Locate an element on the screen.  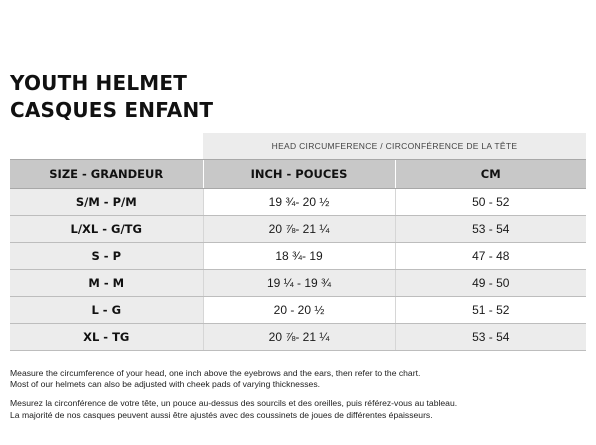
column-header-cm: CM is located at coordinates (490, 174).